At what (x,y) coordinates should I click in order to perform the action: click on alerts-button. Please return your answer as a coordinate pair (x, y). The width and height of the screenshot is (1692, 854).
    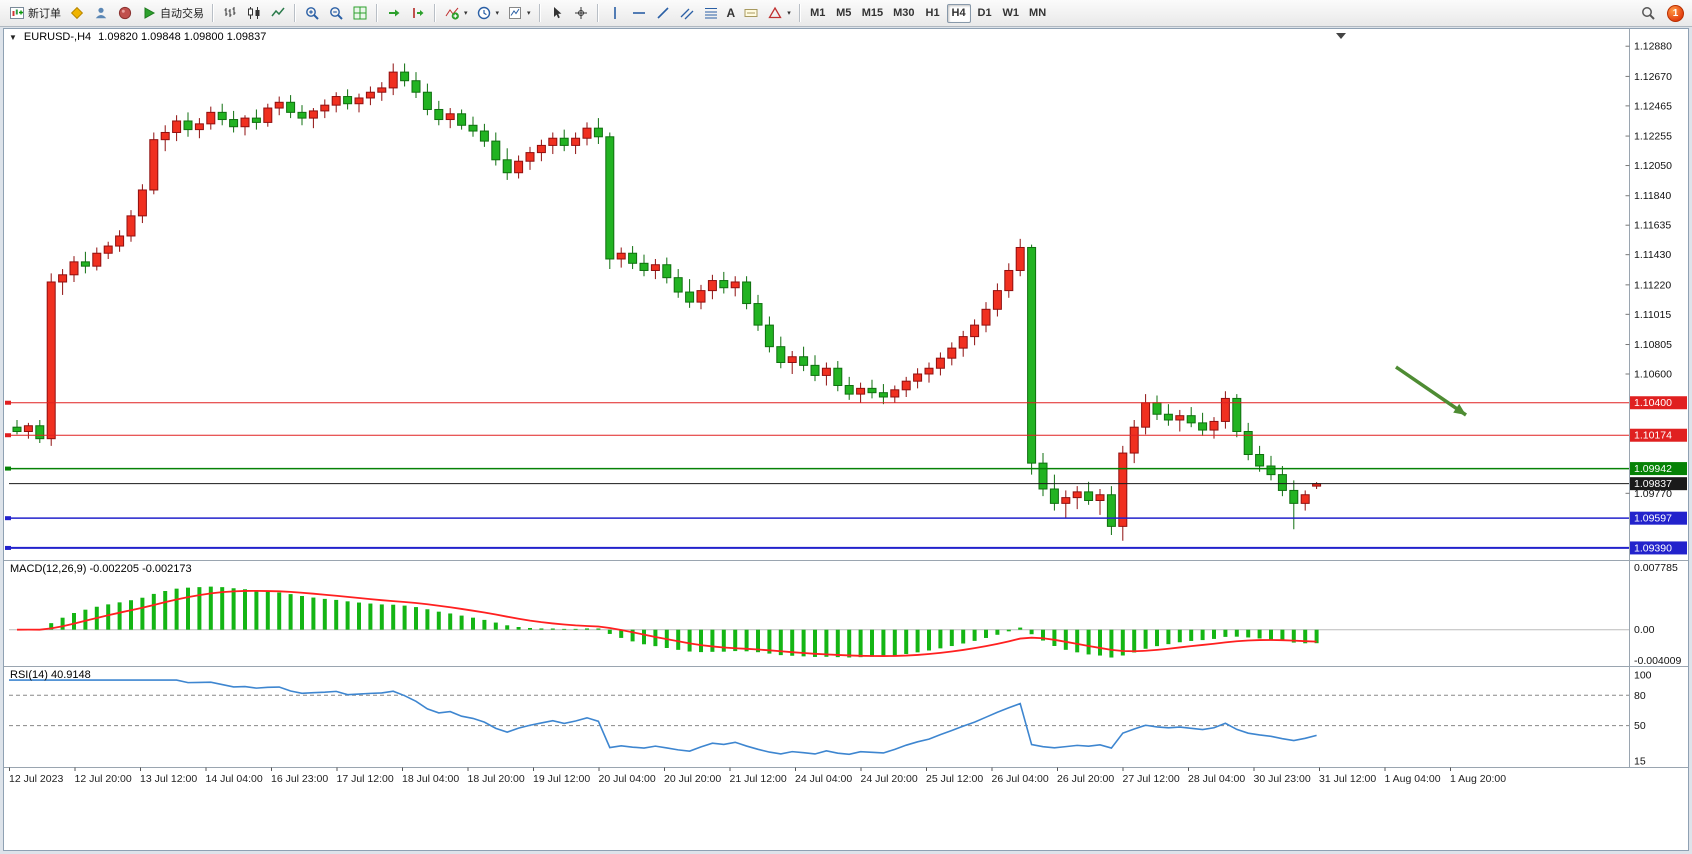
    Looking at the image, I should click on (125, 13).